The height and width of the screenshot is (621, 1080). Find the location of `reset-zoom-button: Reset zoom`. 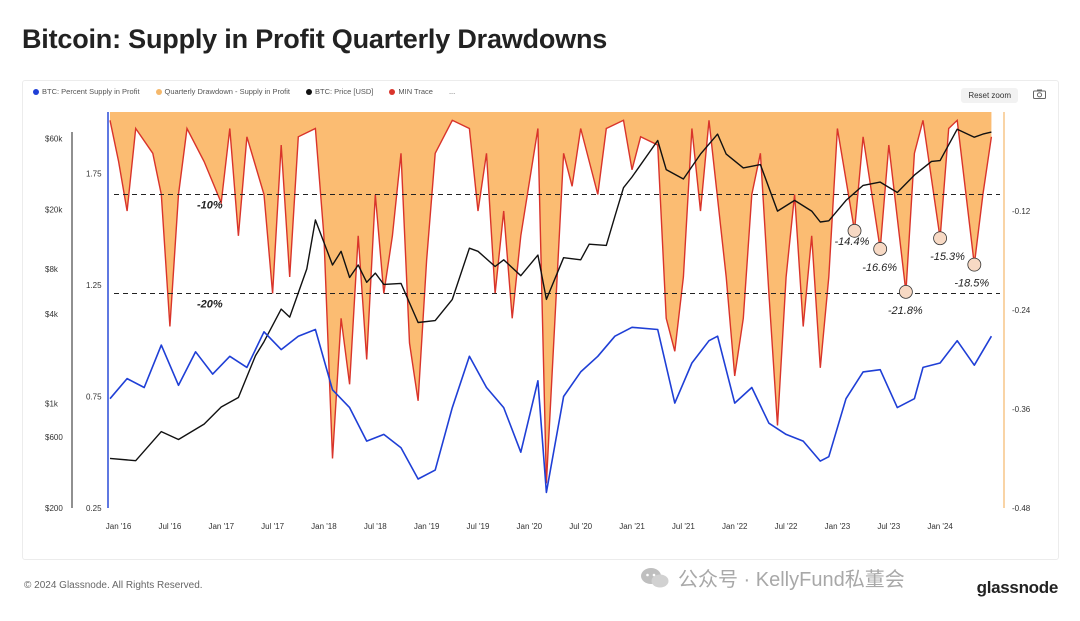

reset-zoom-button: Reset zoom is located at coordinates (989, 95).